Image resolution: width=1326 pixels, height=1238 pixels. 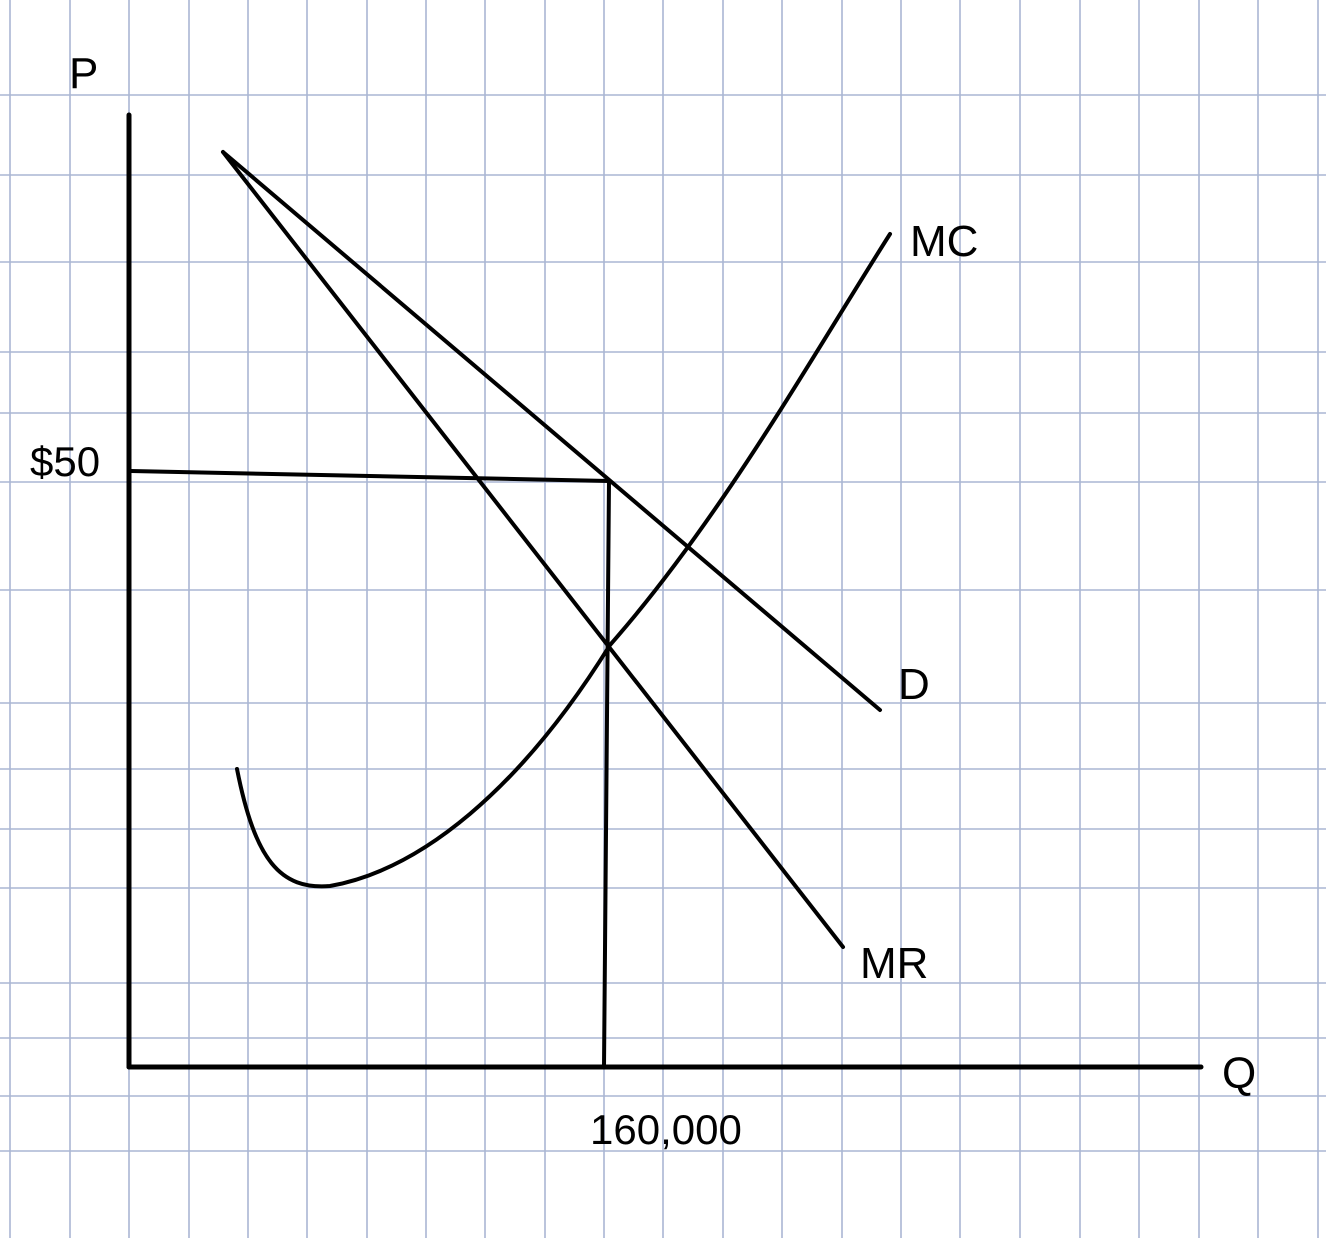 I want to click on price-guide-line, so click(x=370, y=476).